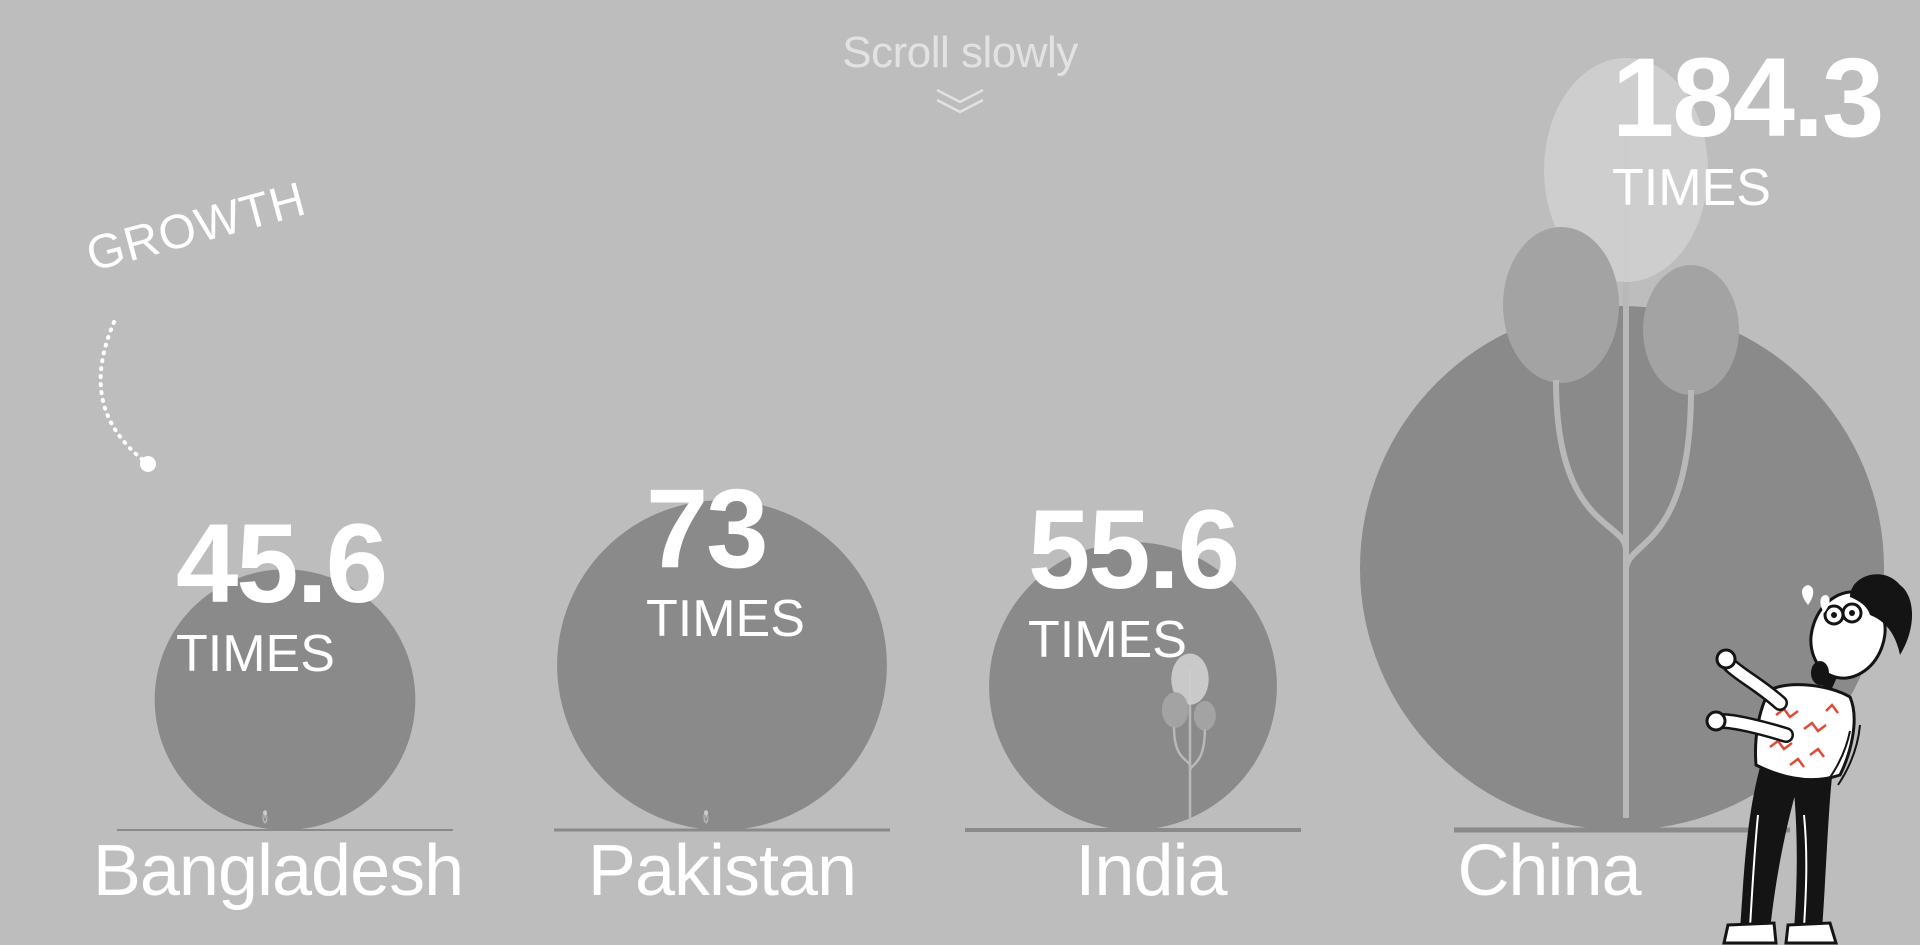  What do you see at coordinates (1134, 550) in the screenshot?
I see `data-label-india: 55.6` at bounding box center [1134, 550].